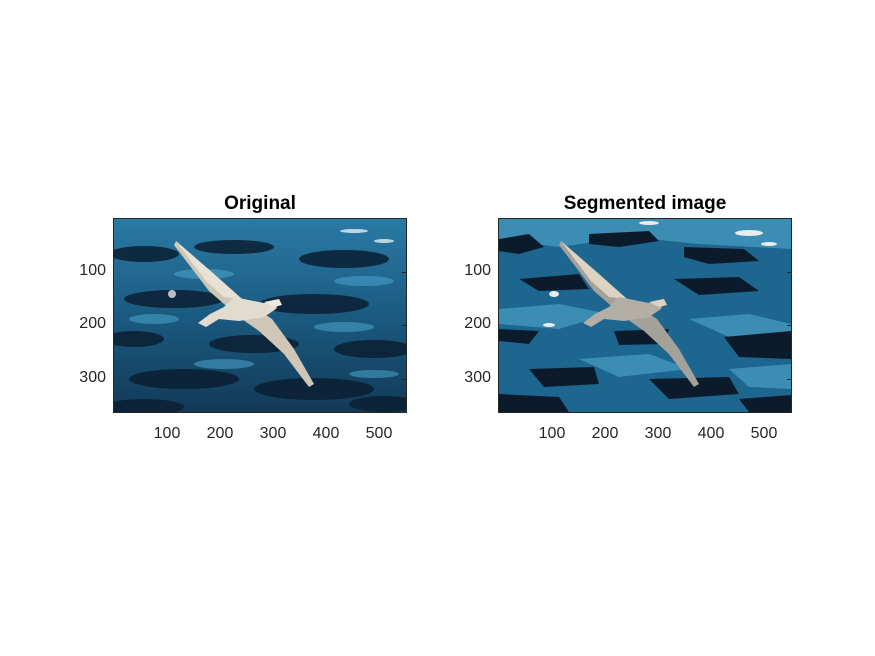 The image size is (875, 656). I want to click on seagull-over-ocean-photo, so click(260, 315).